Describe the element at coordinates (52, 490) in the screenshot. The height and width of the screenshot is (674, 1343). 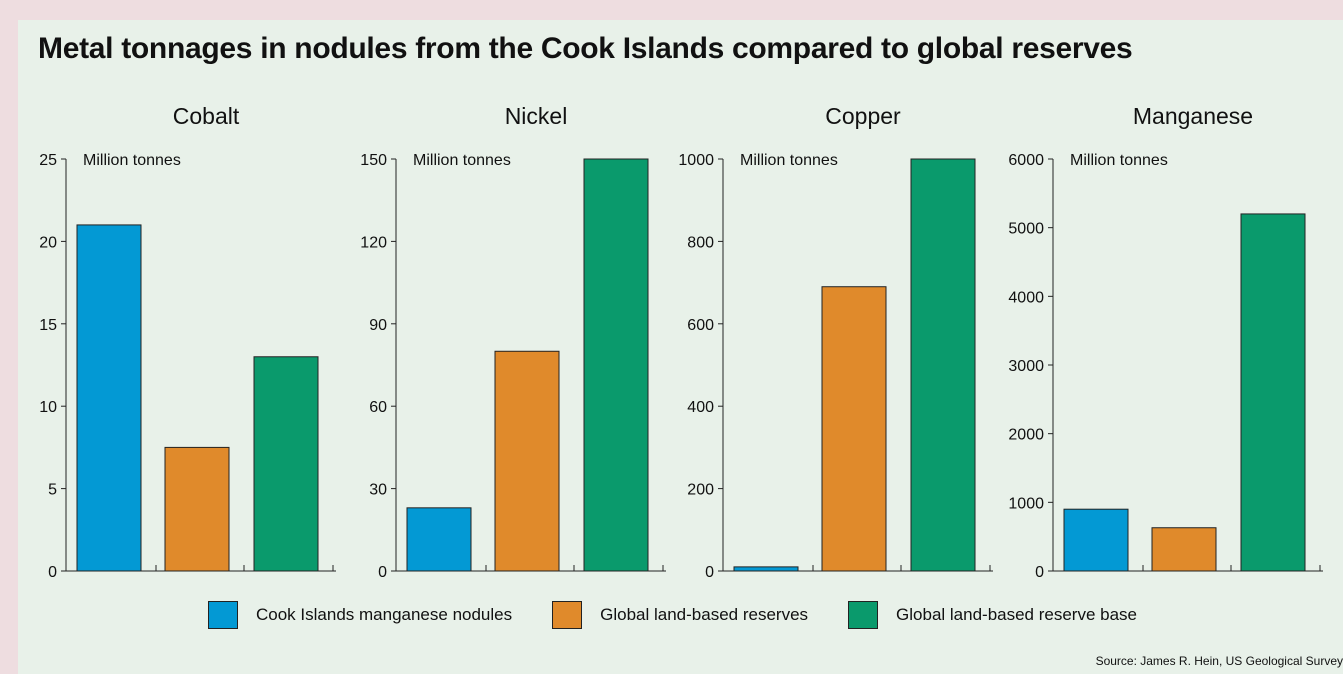
I see `cobalt-y-tick-label-5: 5` at that location.